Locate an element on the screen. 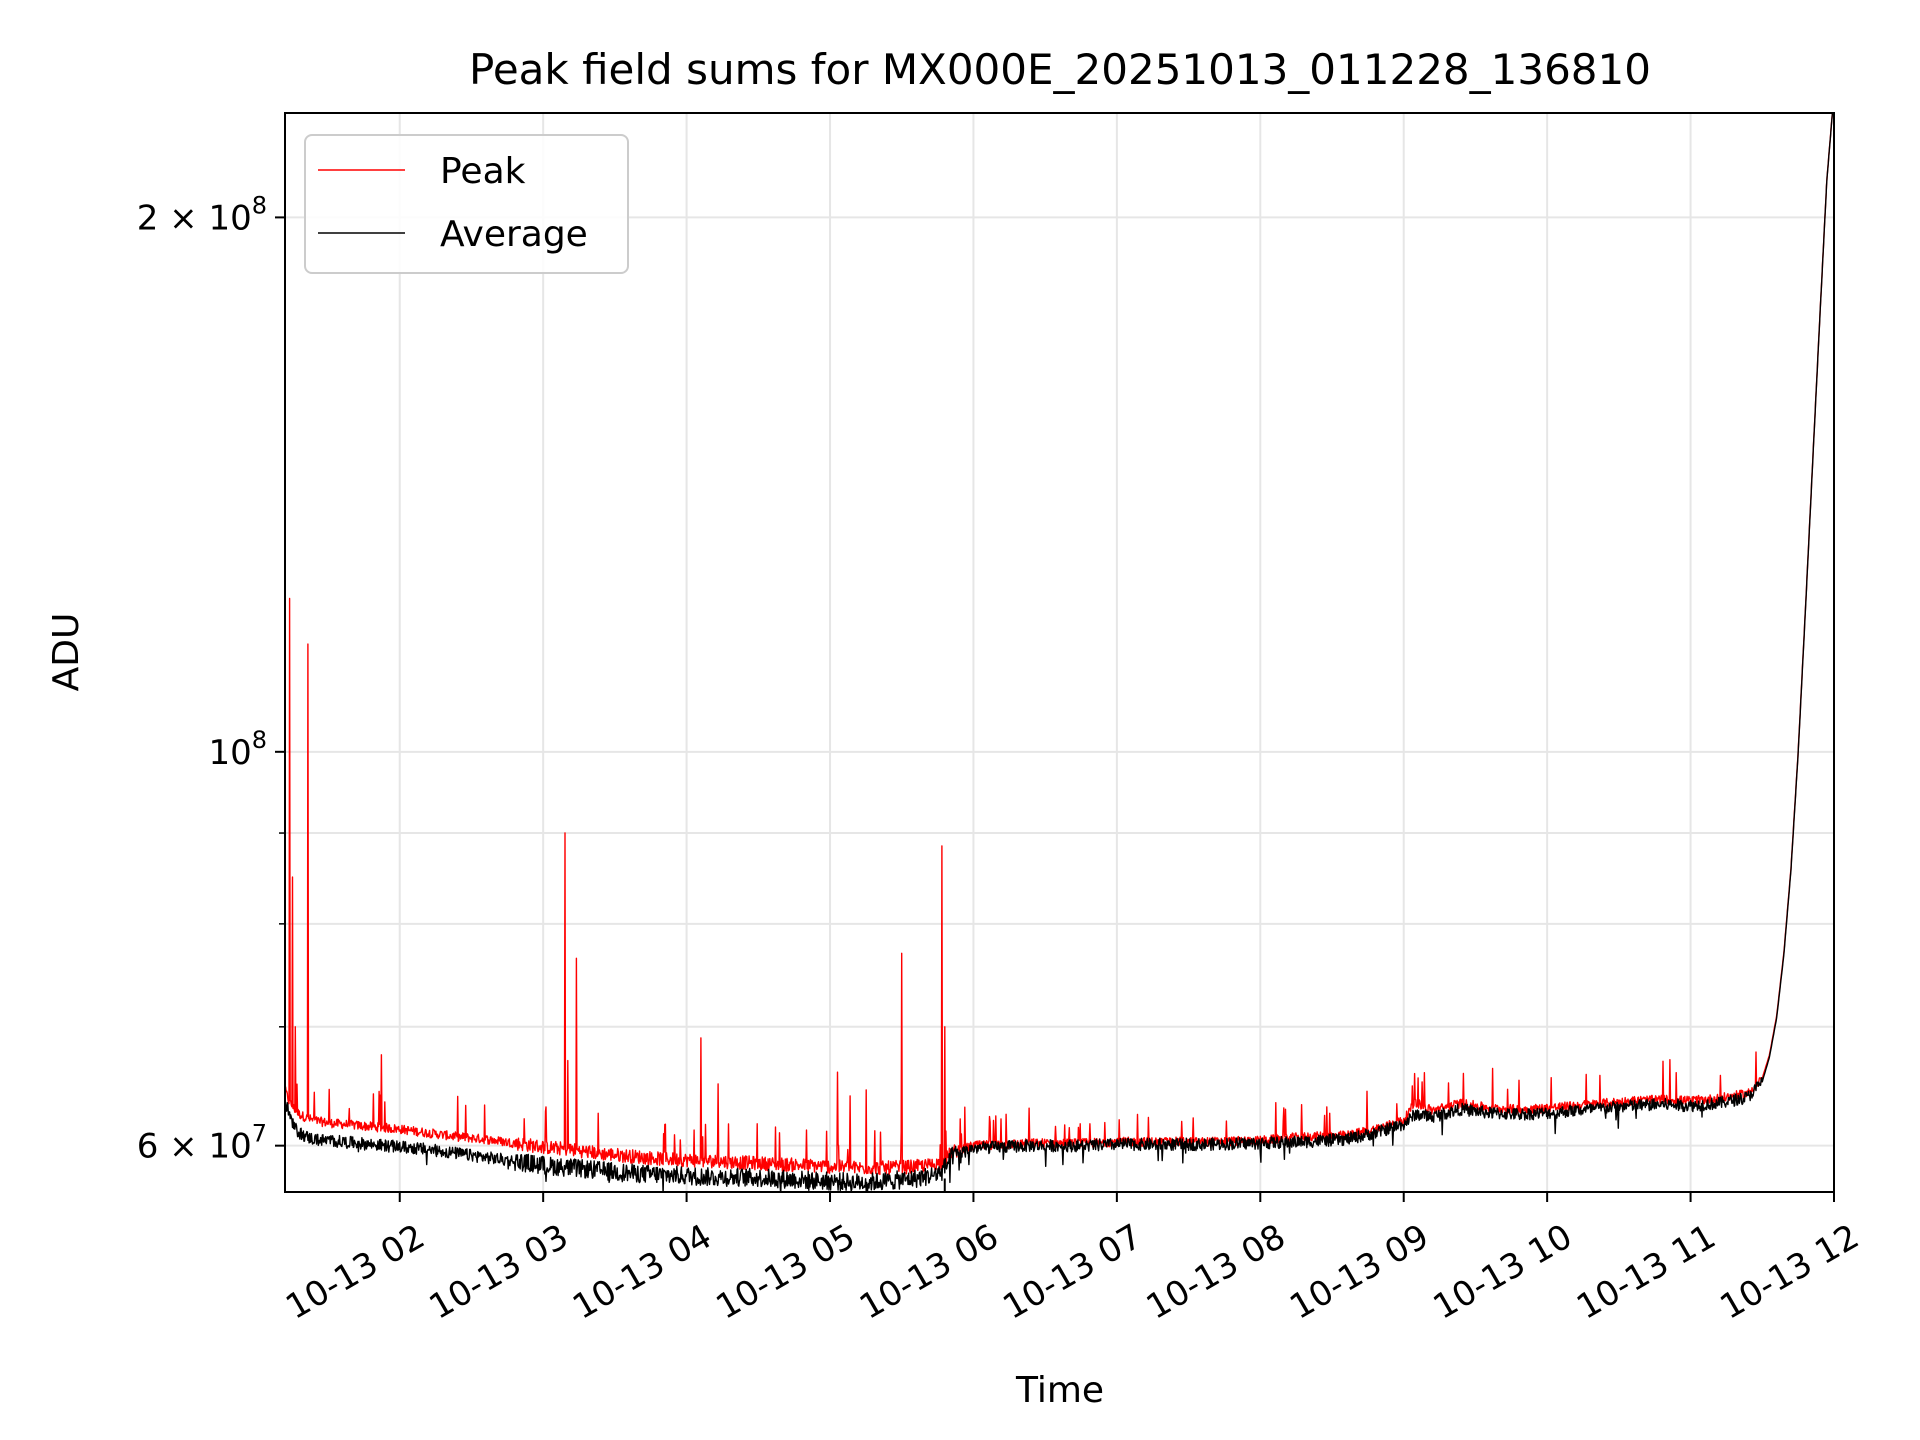 Image resolution: width=1920 pixels, height=1440 pixels. y-tick-label: 6 × 107 is located at coordinates (202, 1143).